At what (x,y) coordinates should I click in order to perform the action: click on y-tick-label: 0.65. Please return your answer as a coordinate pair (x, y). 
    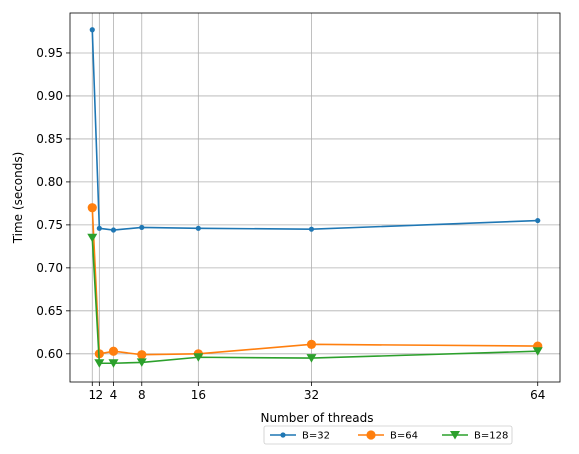
    Looking at the image, I should click on (49, 311).